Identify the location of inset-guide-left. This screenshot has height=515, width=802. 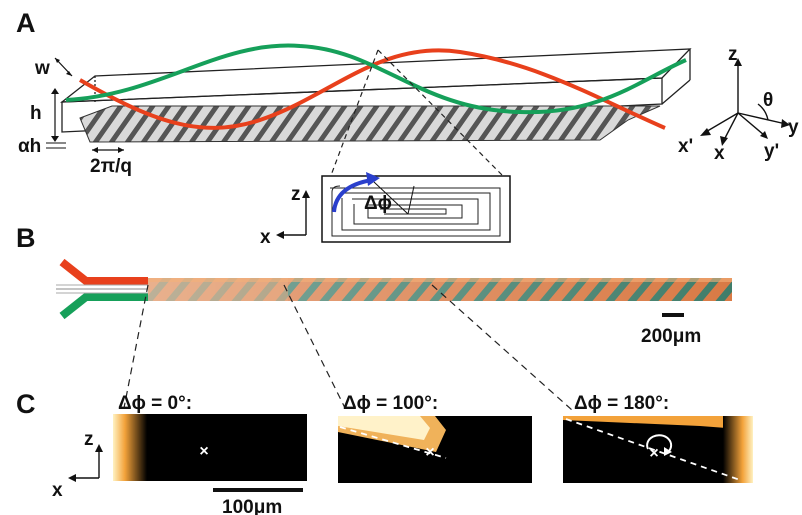
(354, 114).